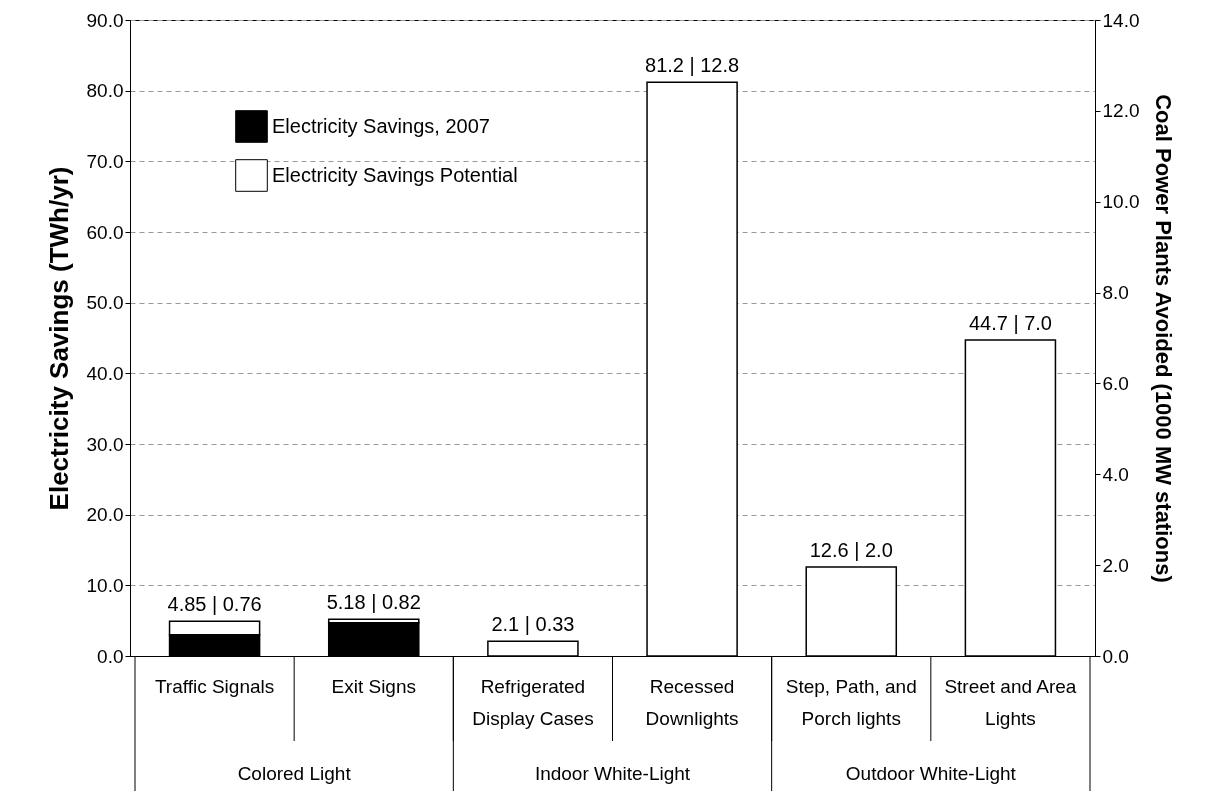  What do you see at coordinates (294, 773) in the screenshot?
I see `text: Colored Light` at bounding box center [294, 773].